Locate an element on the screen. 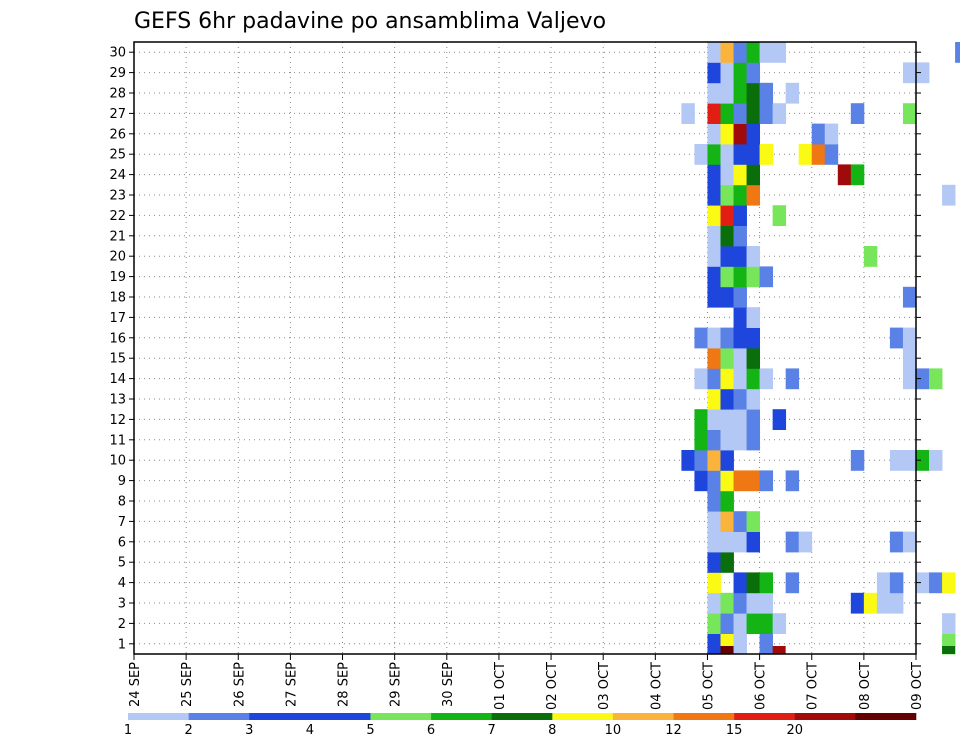  colorbar-label: 8 is located at coordinates (552, 730).